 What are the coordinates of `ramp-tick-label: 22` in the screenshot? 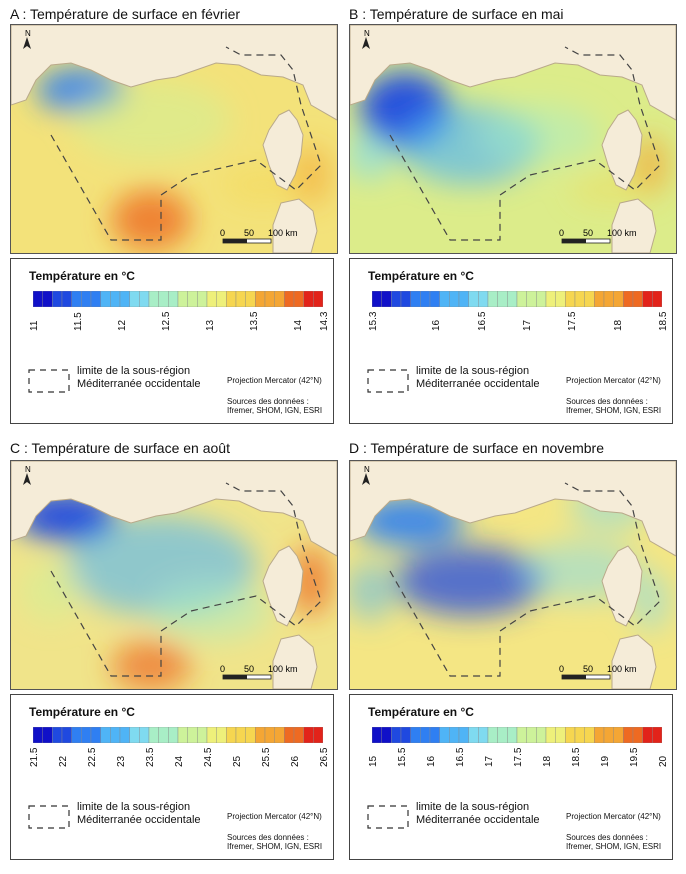 It's located at (63, 761).